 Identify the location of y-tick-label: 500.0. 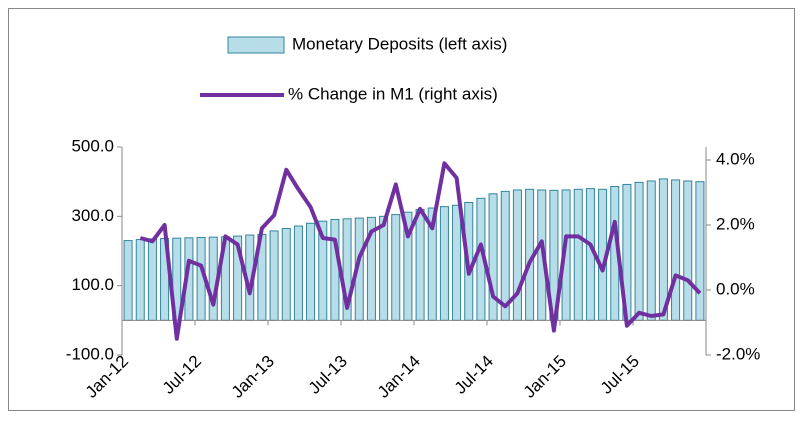
(92, 145).